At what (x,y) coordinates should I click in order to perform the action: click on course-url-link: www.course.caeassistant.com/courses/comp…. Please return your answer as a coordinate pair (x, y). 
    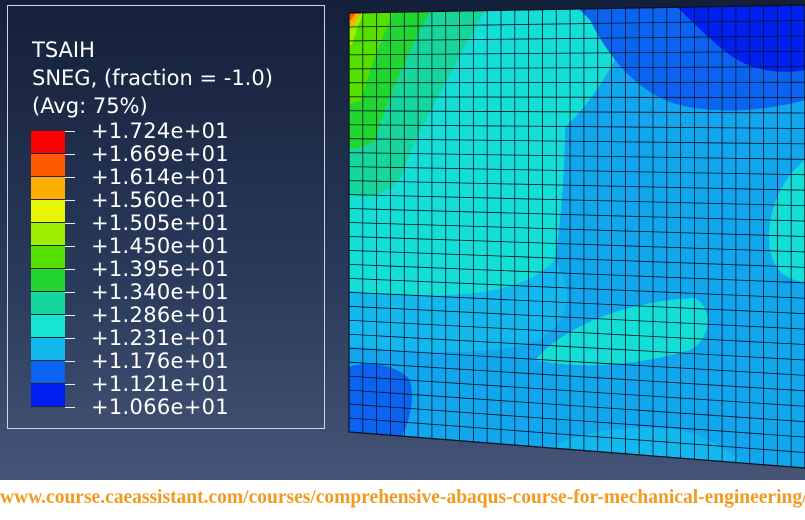
    Looking at the image, I should click on (402, 497).